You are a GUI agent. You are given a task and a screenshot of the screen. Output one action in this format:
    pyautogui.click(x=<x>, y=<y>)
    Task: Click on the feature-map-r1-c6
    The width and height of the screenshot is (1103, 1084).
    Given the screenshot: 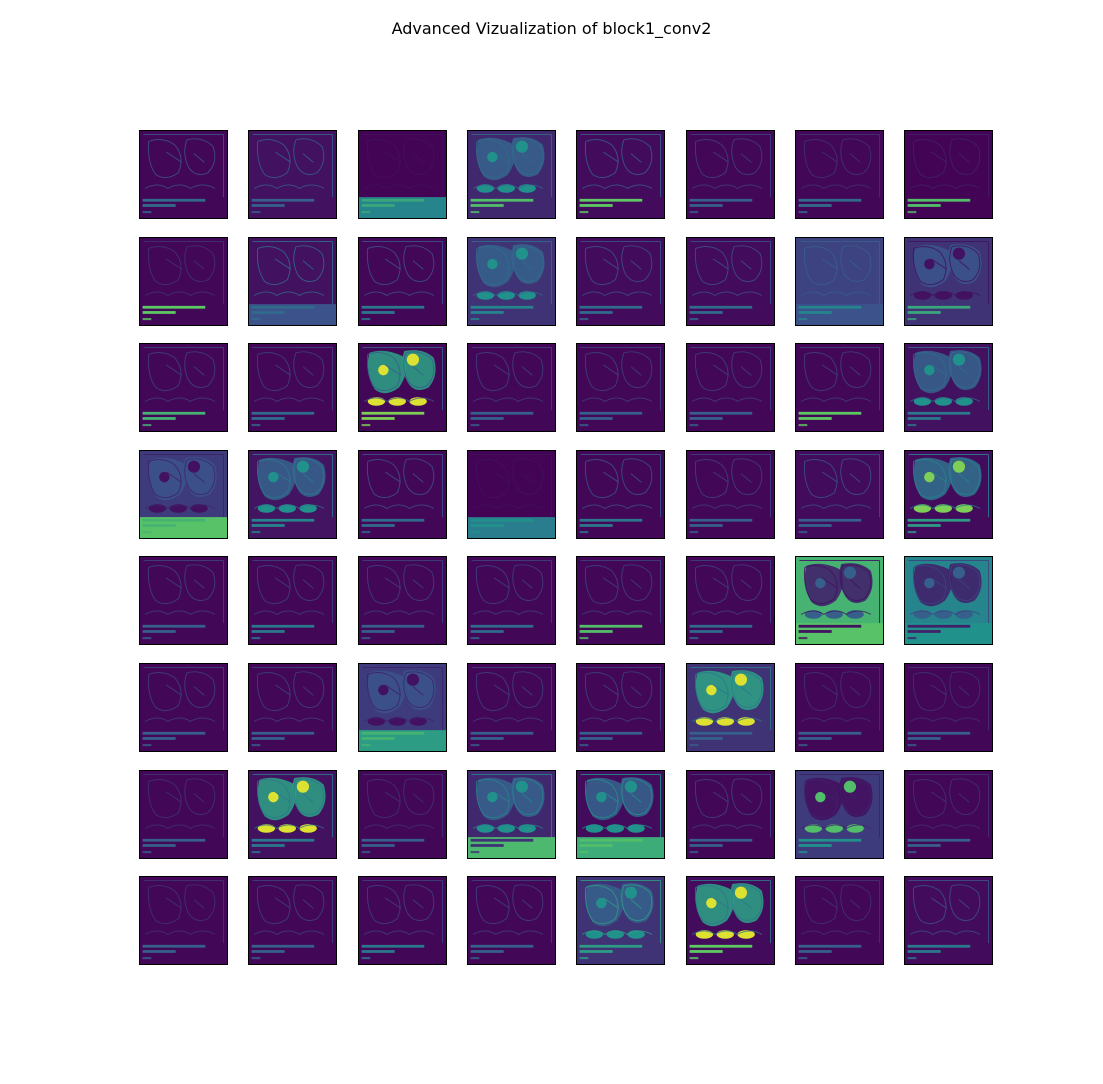 What is the action you would take?
    pyautogui.click(x=730, y=174)
    